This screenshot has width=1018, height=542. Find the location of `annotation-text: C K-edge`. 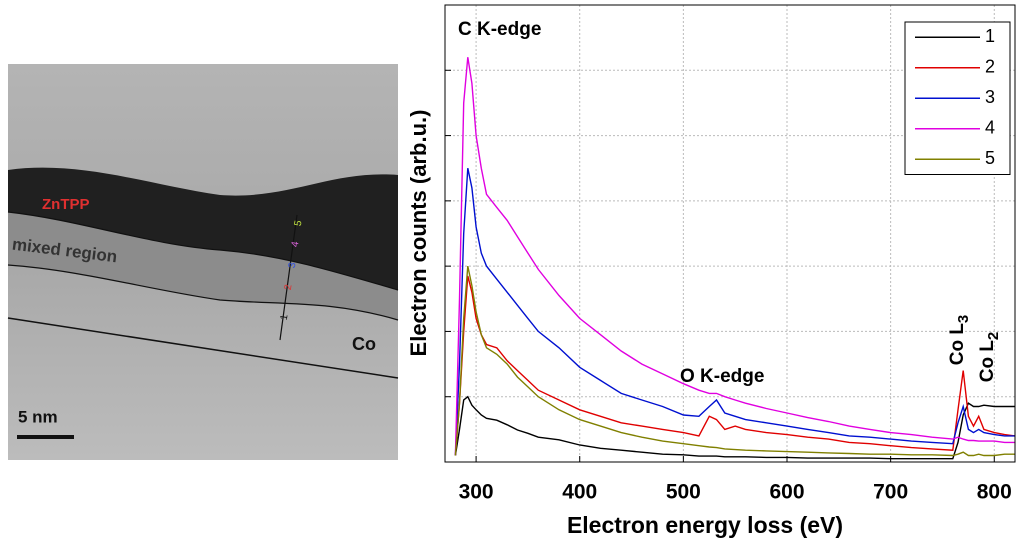

annotation-text: C K-edge is located at coordinates (499, 29).